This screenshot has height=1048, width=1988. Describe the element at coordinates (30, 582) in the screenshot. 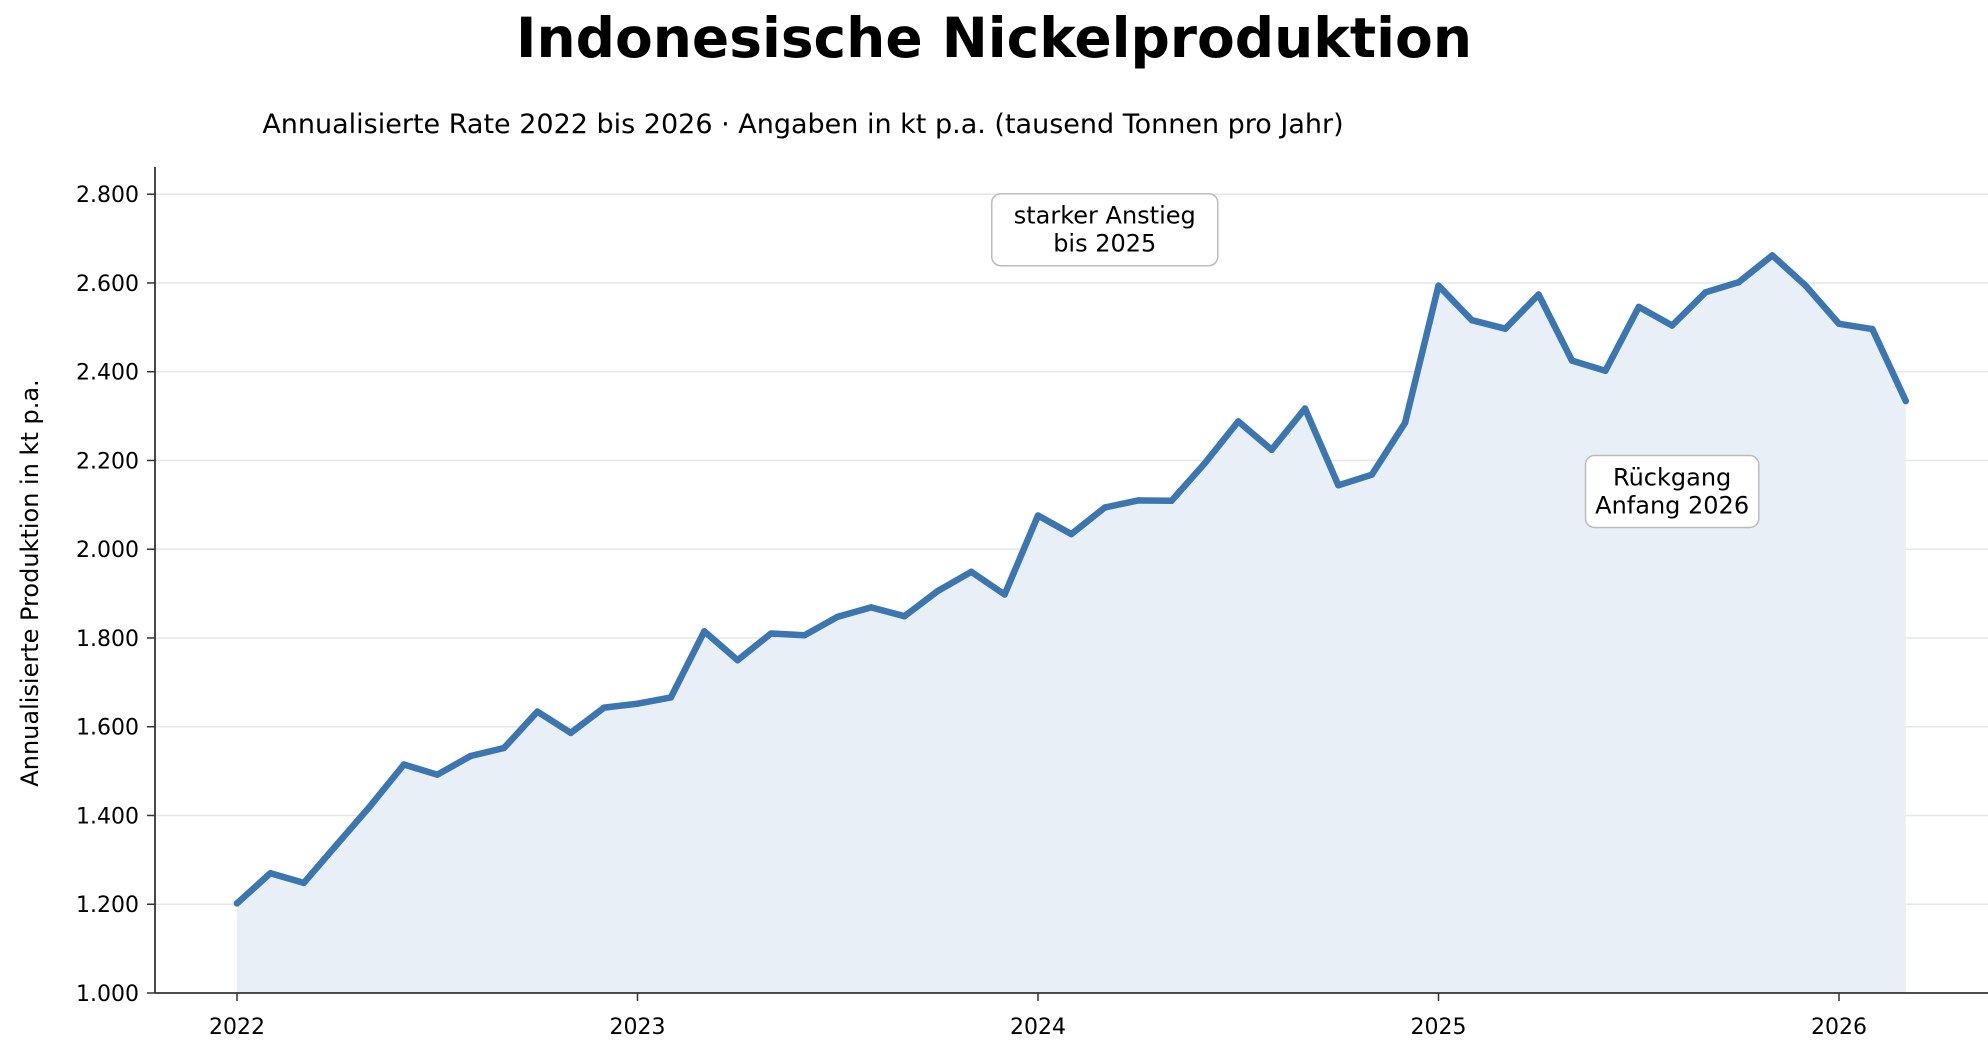

I see `y-axis-label: Annualisierte Produktion in kt p.a.` at that location.